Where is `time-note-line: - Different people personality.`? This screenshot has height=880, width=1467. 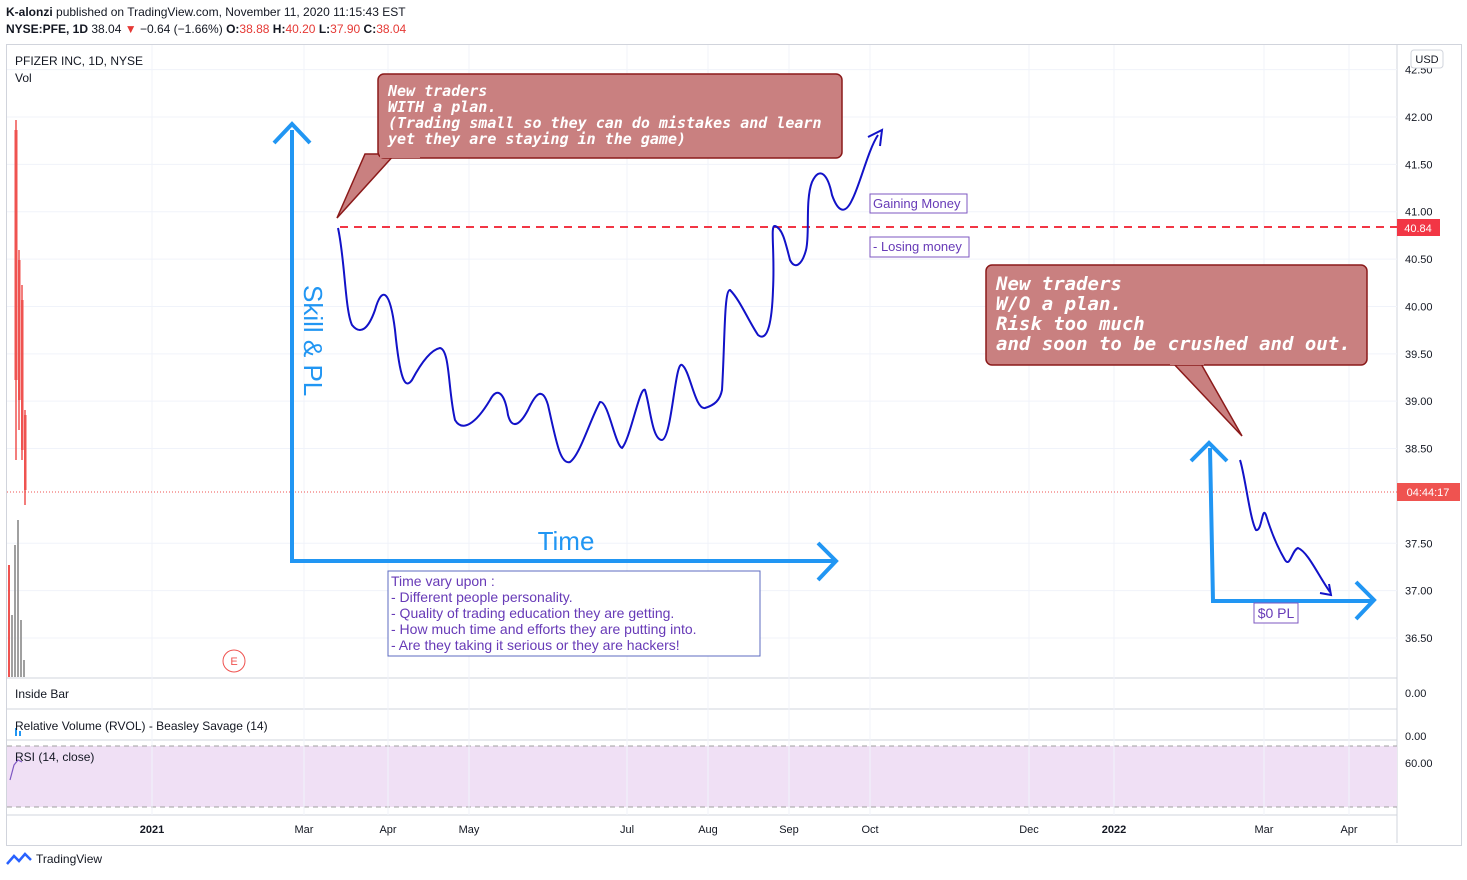 time-note-line: - Different people personality. is located at coordinates (482, 597).